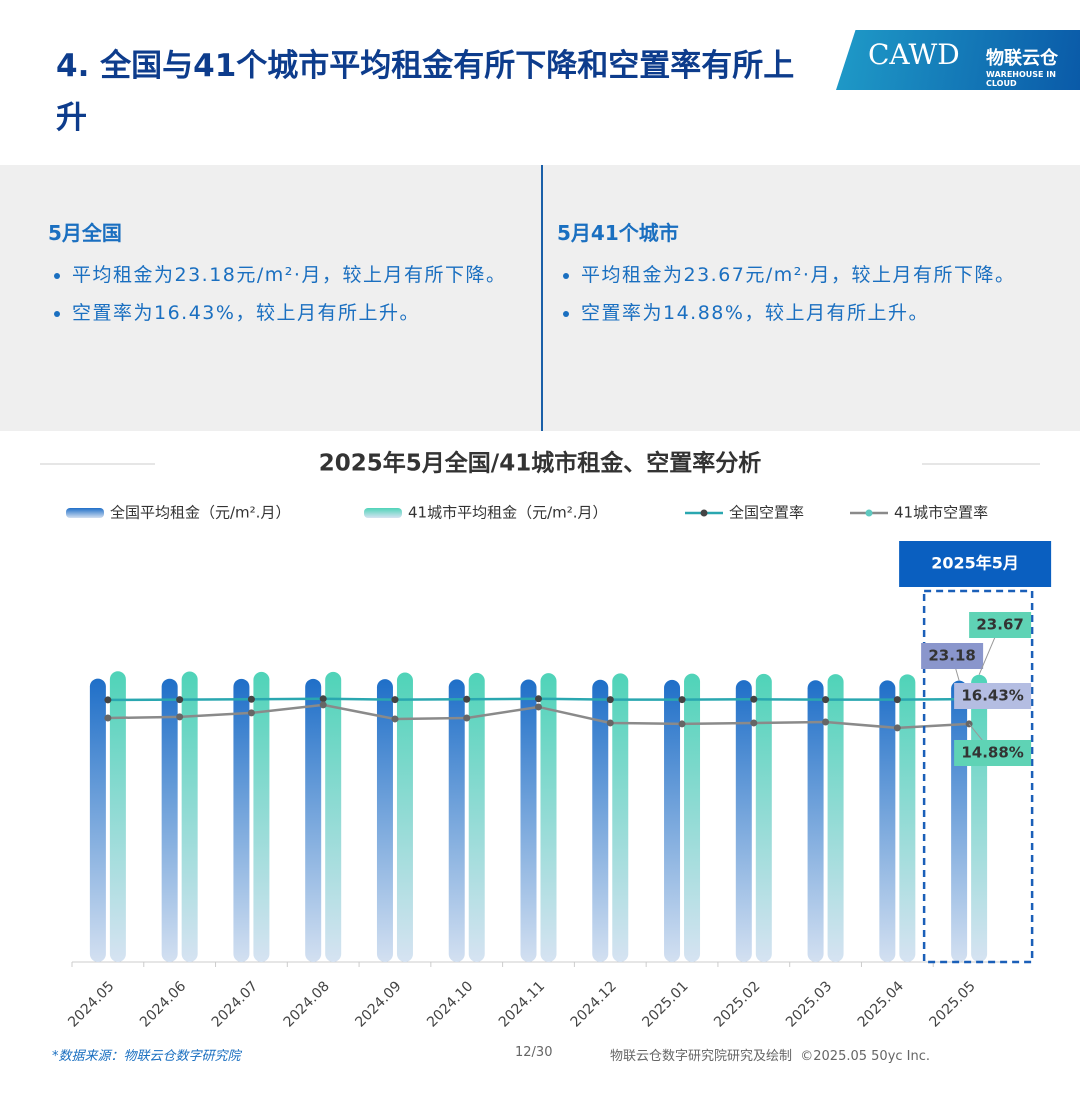 The height and width of the screenshot is (1100, 1080). Describe the element at coordinates (378, 1004) in the screenshot. I see `x-tick-label: 2024.09` at that location.